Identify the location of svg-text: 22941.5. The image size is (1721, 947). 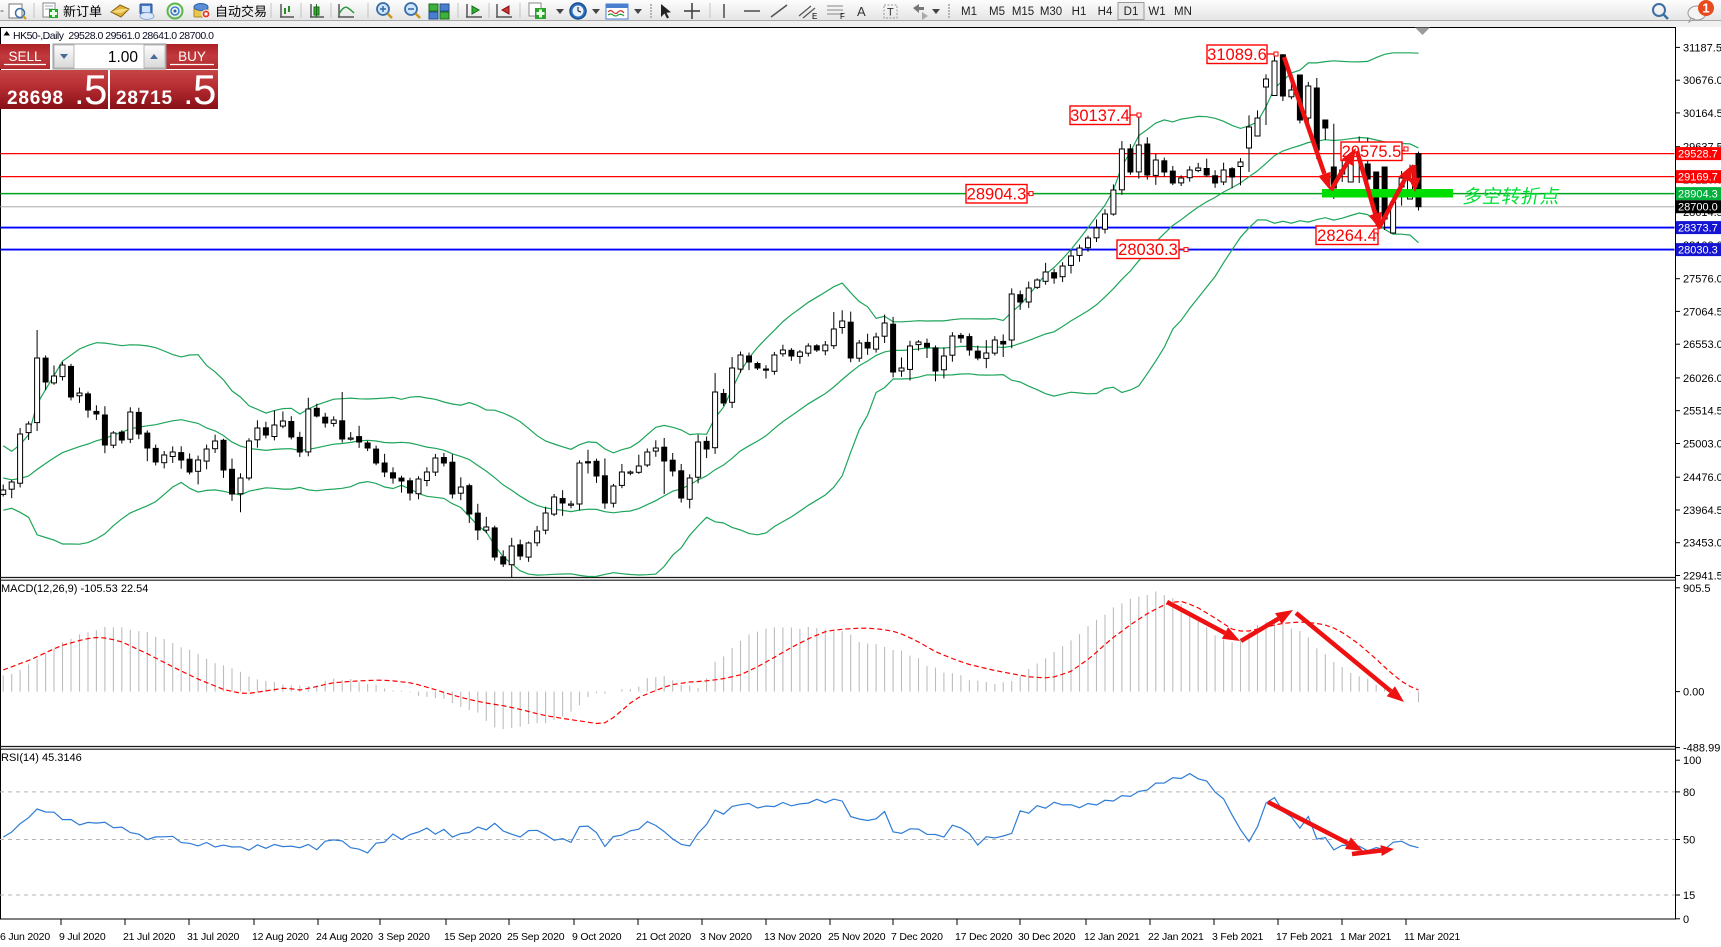
(1702, 577).